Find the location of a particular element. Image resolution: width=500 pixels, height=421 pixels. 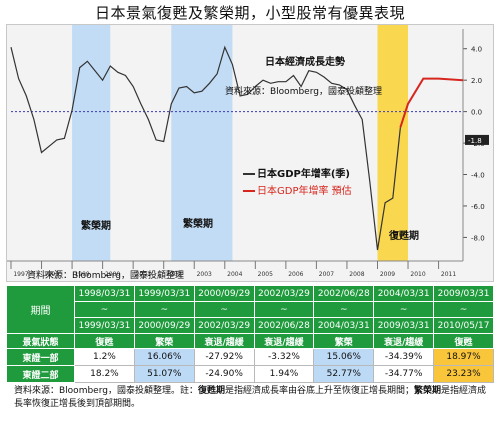

y-tick-label: 0.0 is located at coordinates (476, 113).